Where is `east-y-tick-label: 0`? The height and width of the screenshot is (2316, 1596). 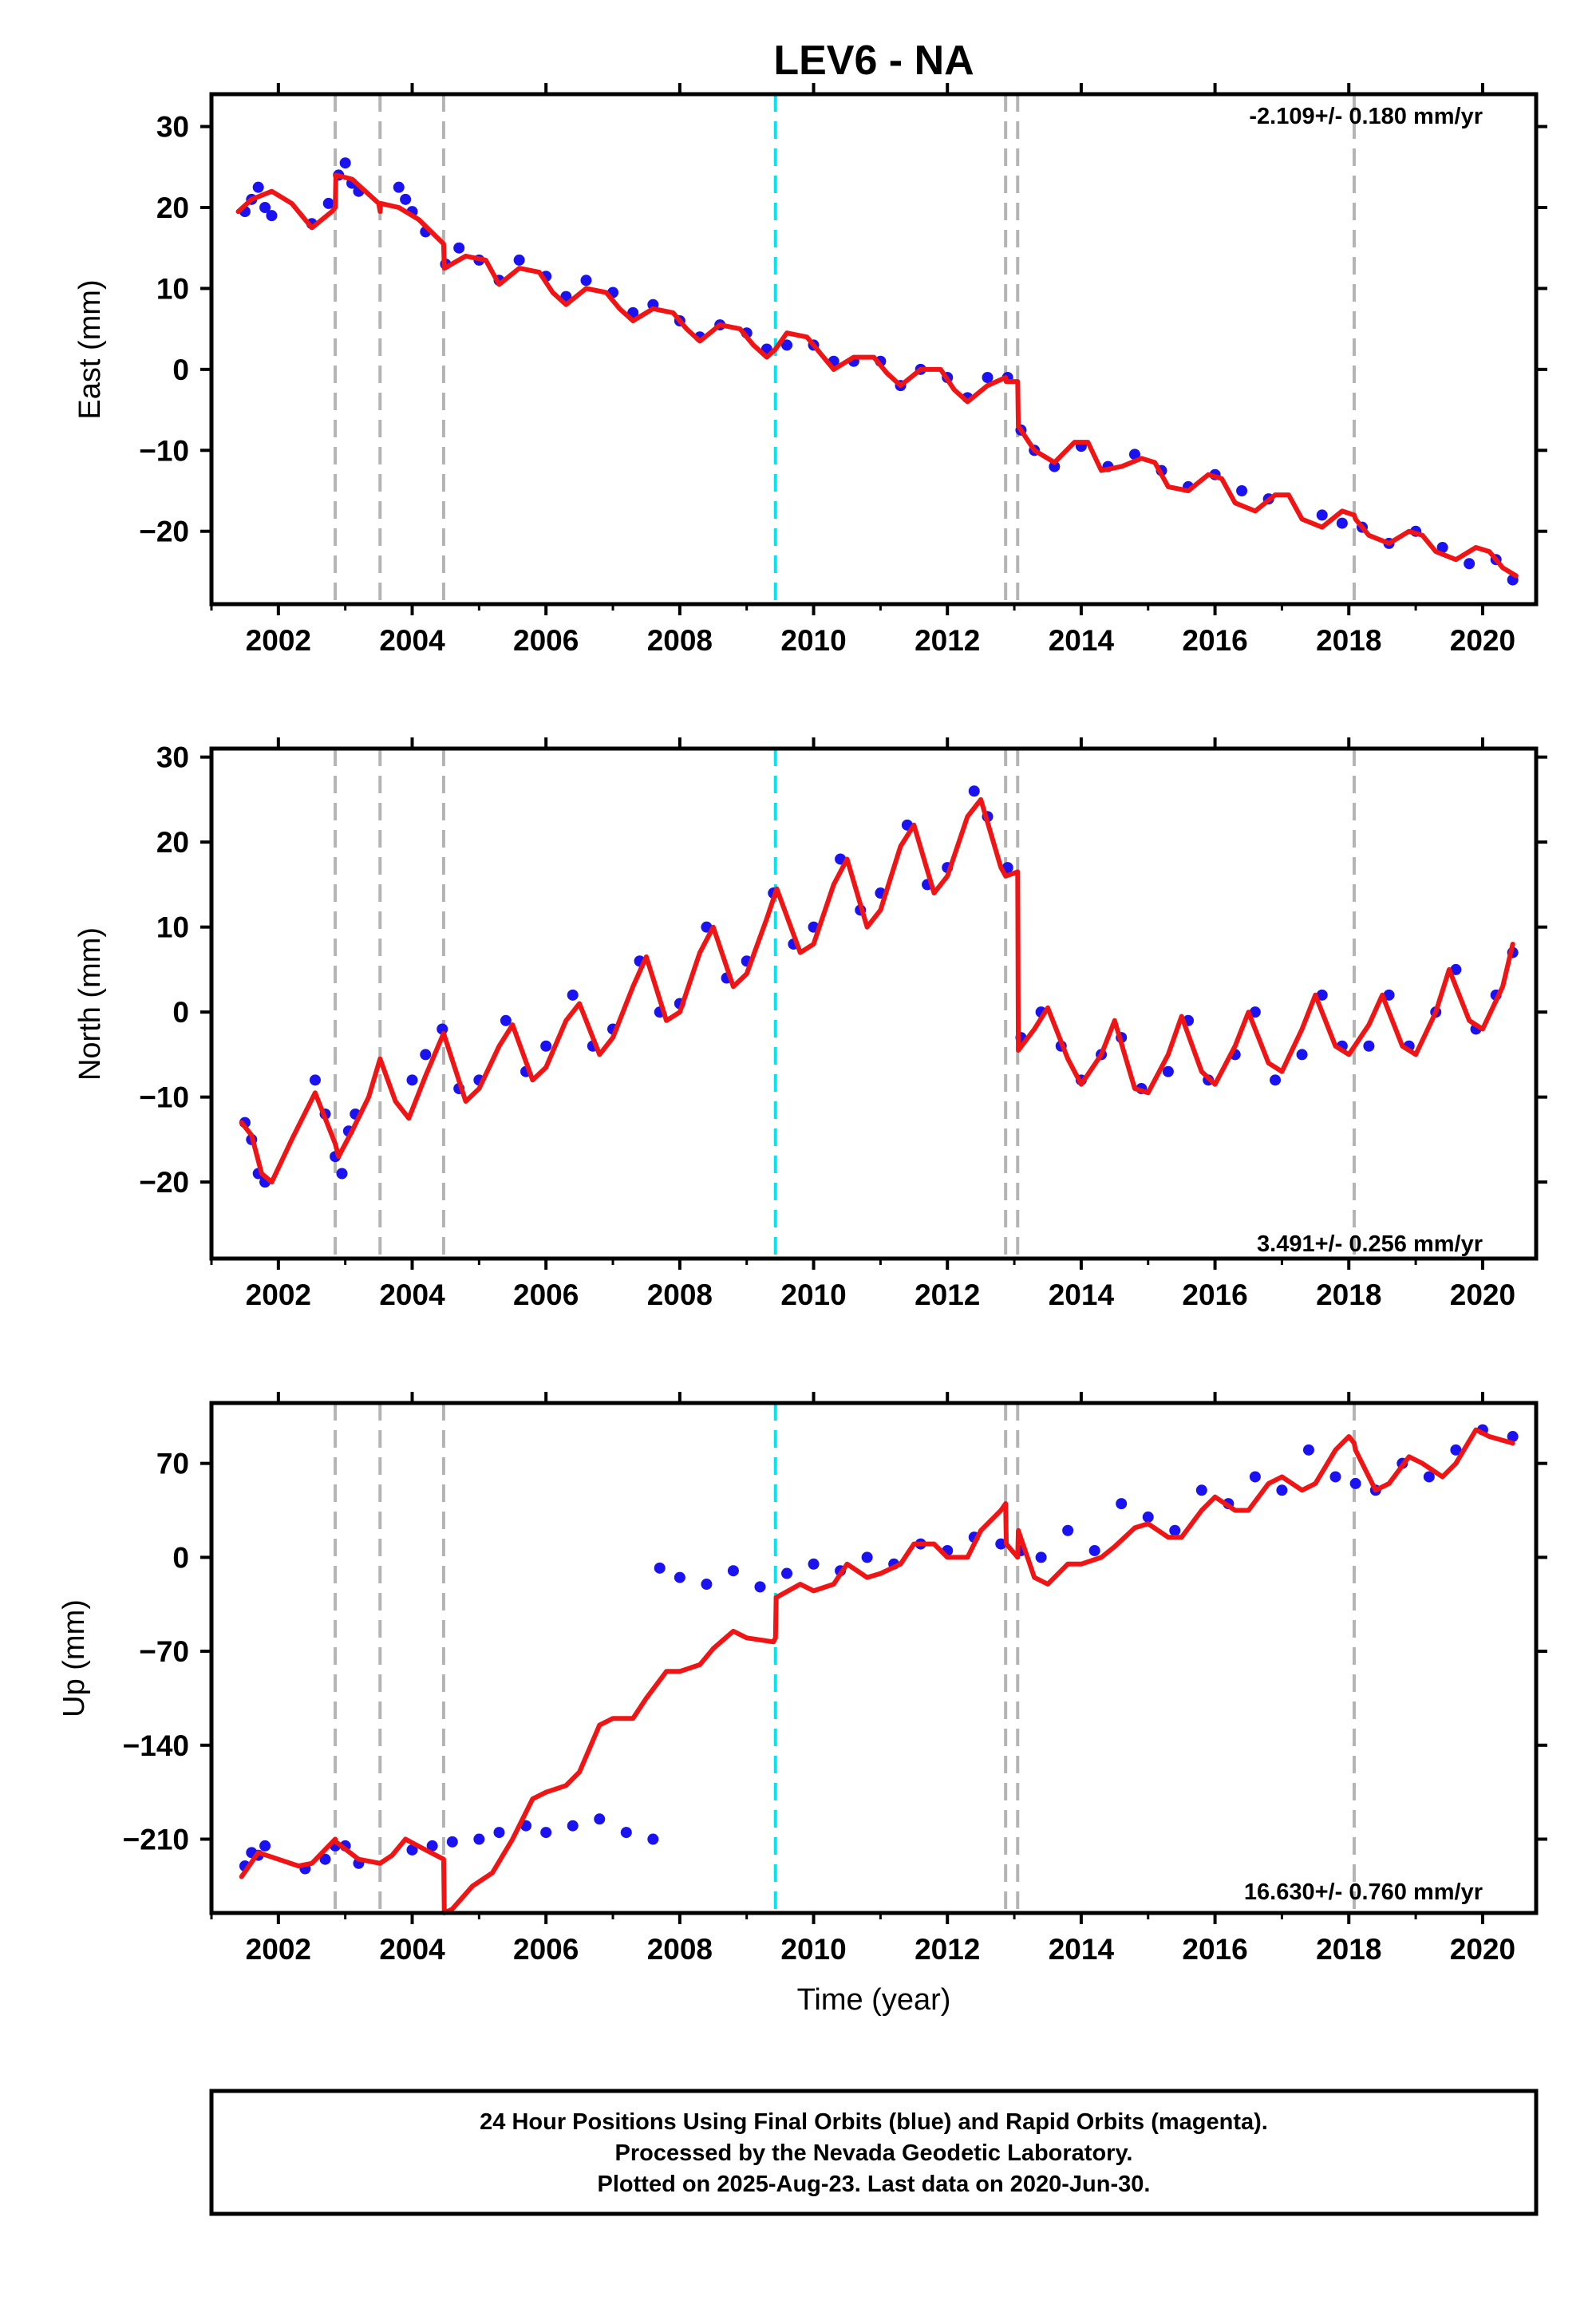 east-y-tick-label: 0 is located at coordinates (180, 370).